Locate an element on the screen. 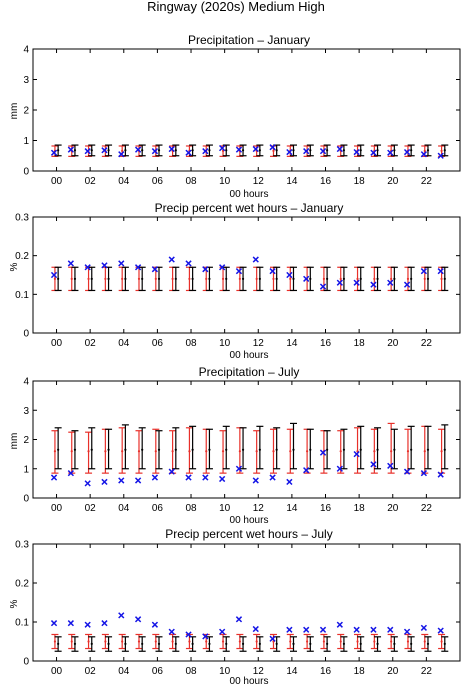 This screenshot has width=461, height=687. y-axis-label: % is located at coordinates (14, 603).